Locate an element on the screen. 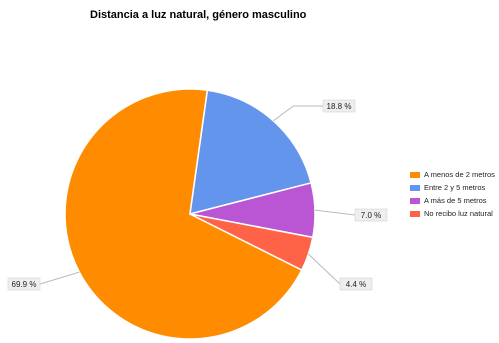 The height and width of the screenshot is (343, 499). legend-item: A más de 5 metros is located at coordinates (452, 200).